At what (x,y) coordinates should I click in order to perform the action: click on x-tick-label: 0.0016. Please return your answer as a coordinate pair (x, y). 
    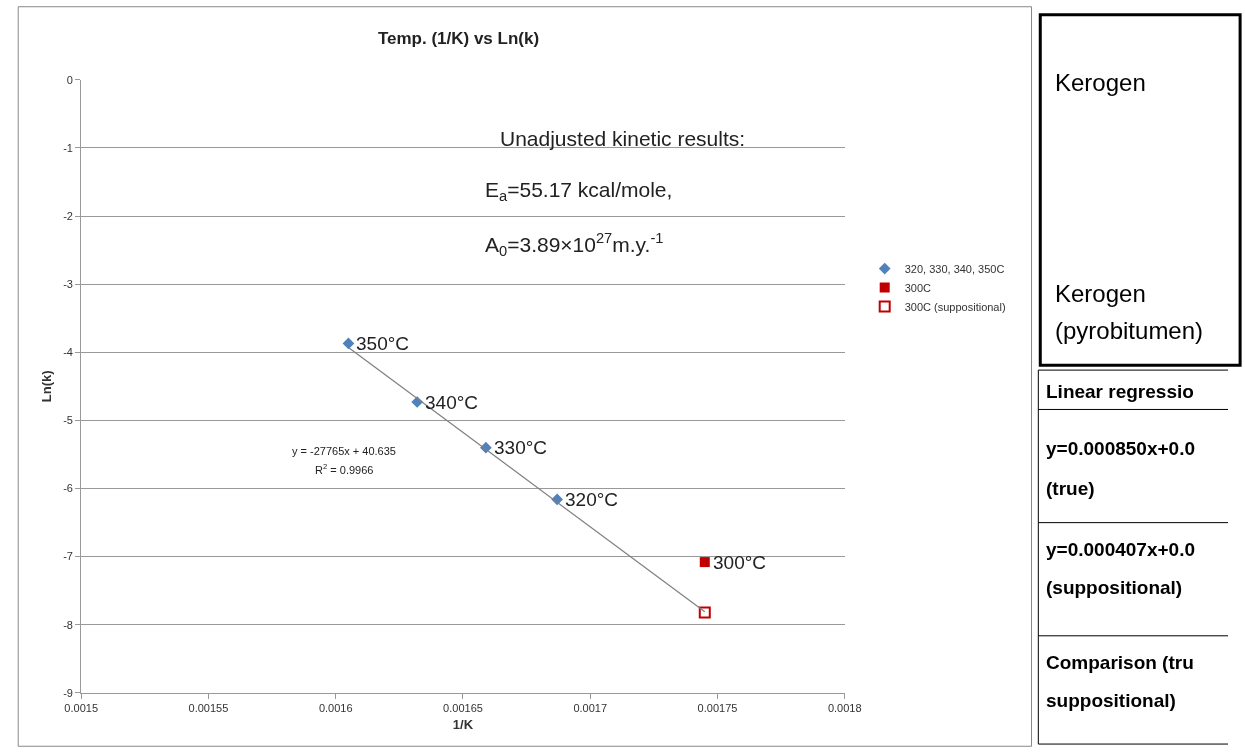
    Looking at the image, I should click on (335, 708).